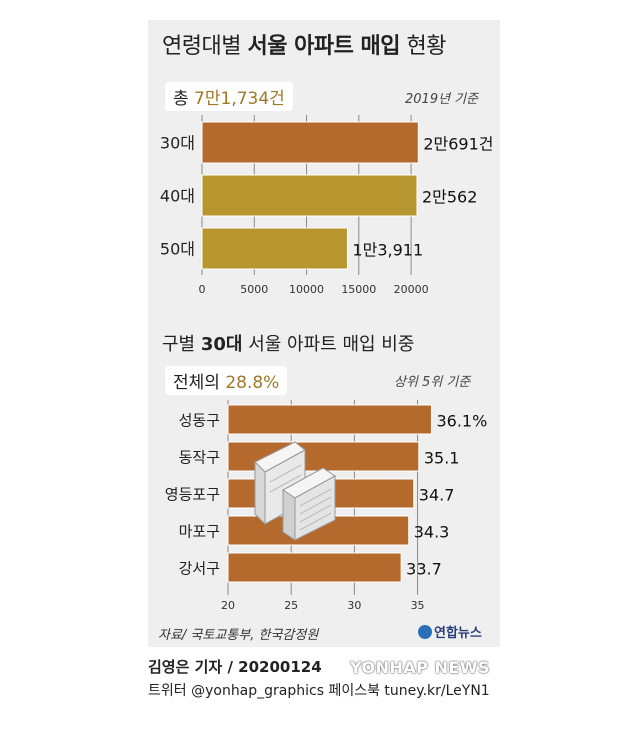 The image size is (620, 730). I want to click on chart-subtitle-2: 구별 30대 서울 아파트 매입 비중, so click(288, 343).